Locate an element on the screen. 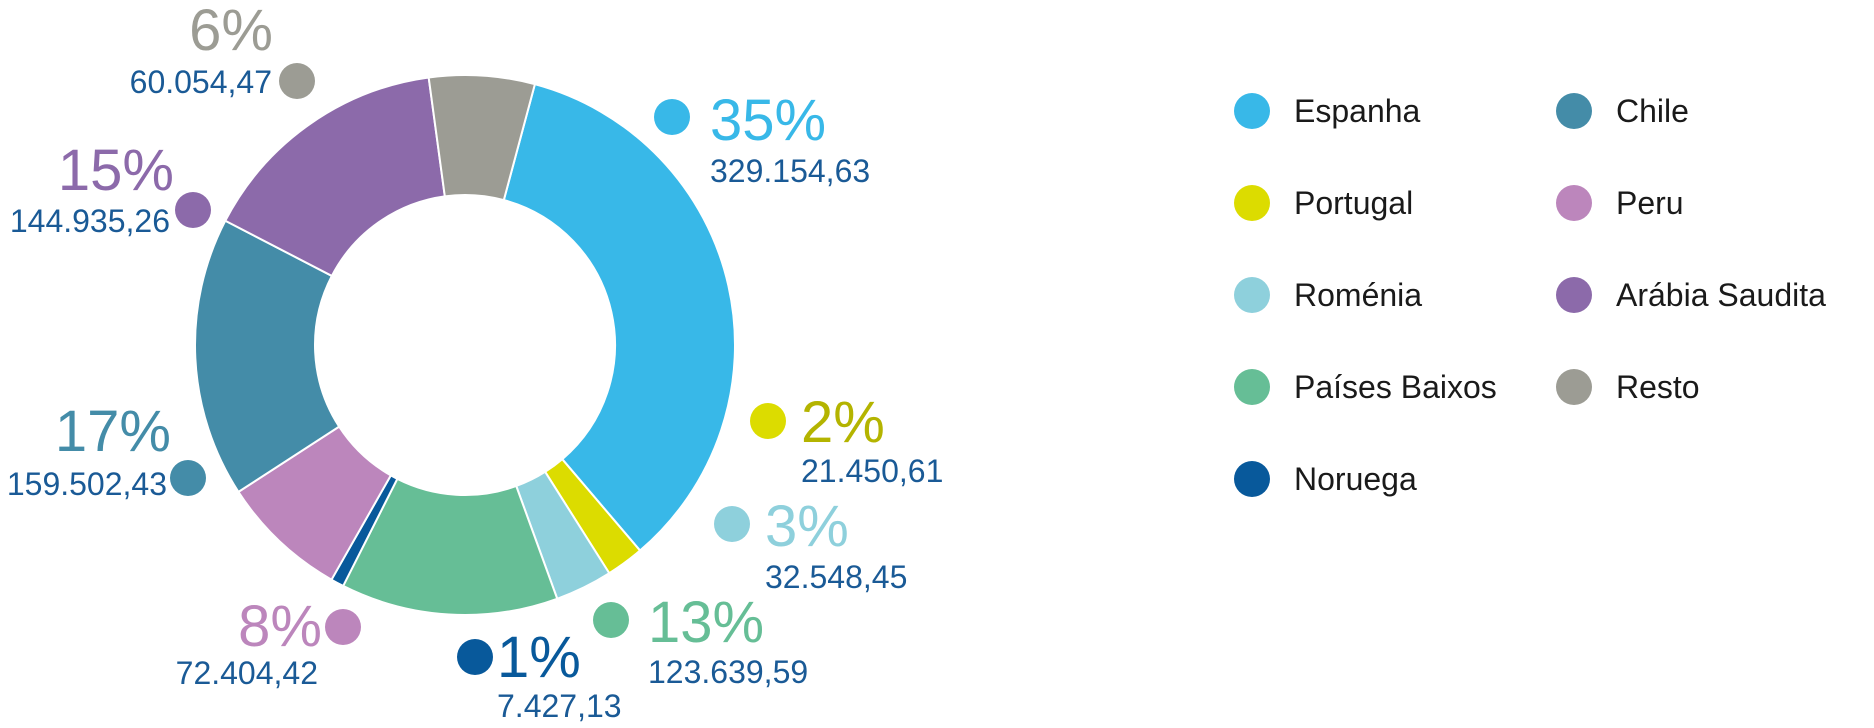 The width and height of the screenshot is (1874, 728). legend-label-portugal: Portugal is located at coordinates (1353, 203).